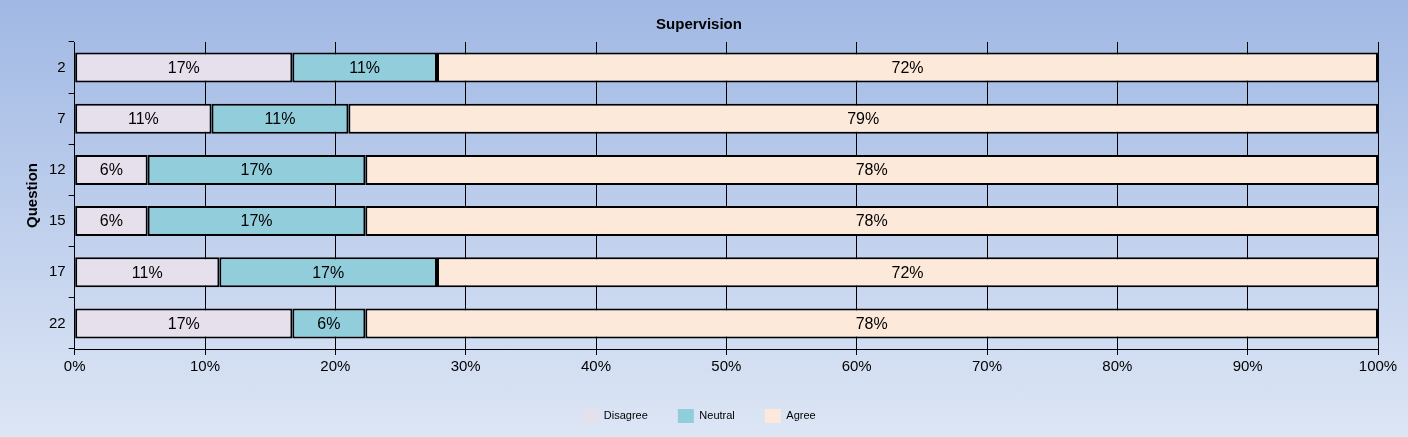 This screenshot has height=437, width=1408. Describe the element at coordinates (1117, 366) in the screenshot. I see `x-tick-label: 80%` at that location.